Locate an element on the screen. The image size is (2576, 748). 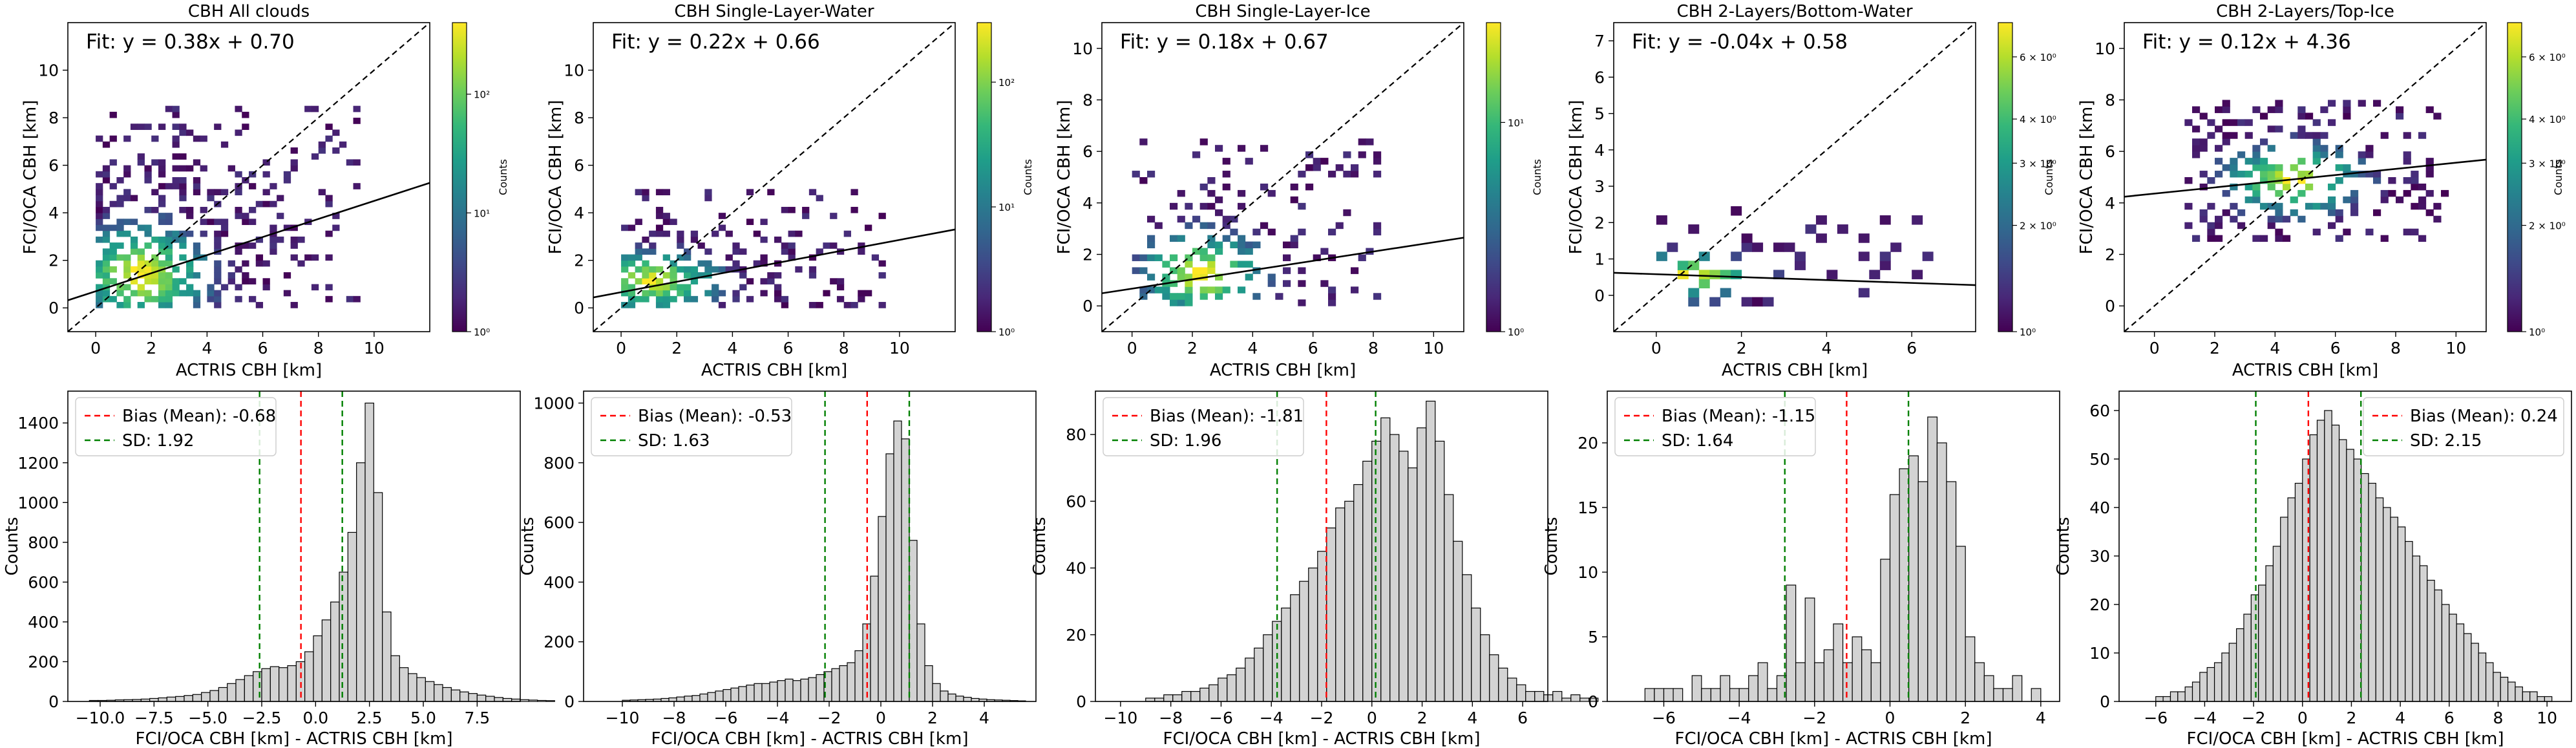
x-tick-label: 6 is located at coordinates (2335, 348).